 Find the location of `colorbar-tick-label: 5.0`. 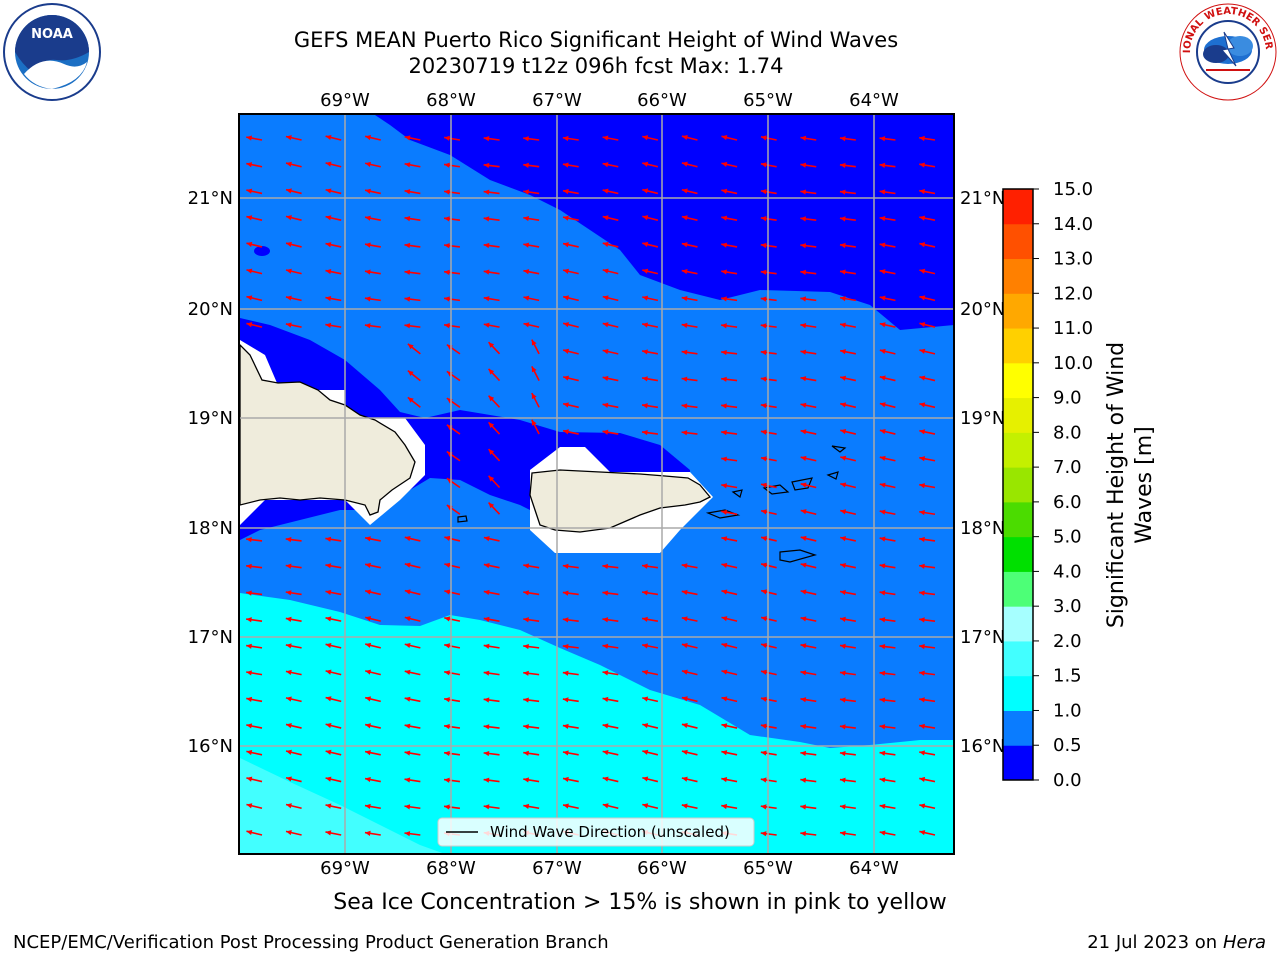

colorbar-tick-label: 5.0 is located at coordinates (1067, 537).